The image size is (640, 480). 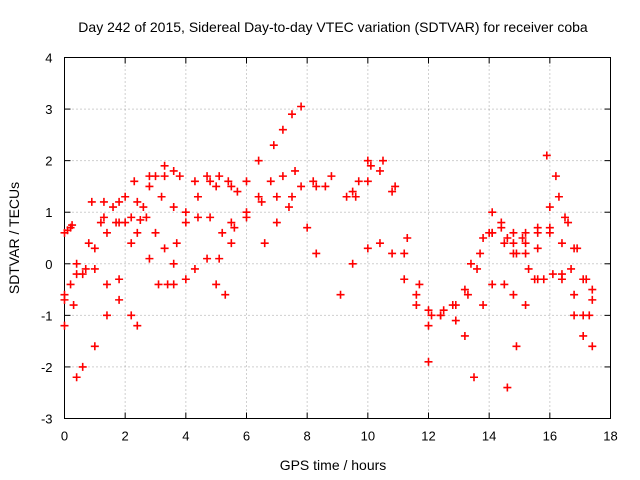 I want to click on x-tick-label: 12, so click(x=428, y=436).